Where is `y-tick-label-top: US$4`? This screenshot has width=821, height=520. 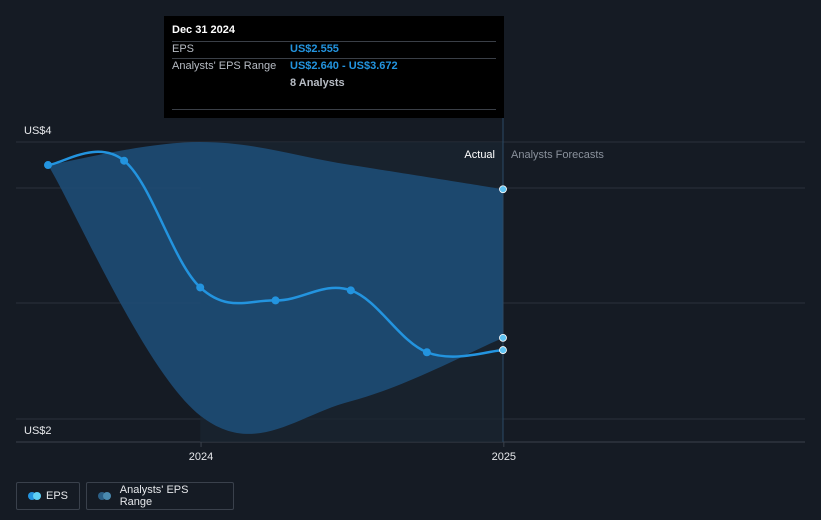
y-tick-label-top: US$4 is located at coordinates (38, 131).